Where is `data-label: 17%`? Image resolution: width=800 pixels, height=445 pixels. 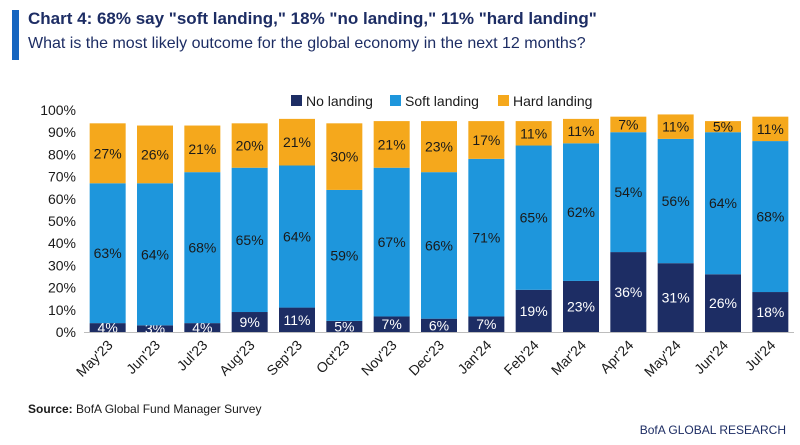 data-label: 17% is located at coordinates (486, 140).